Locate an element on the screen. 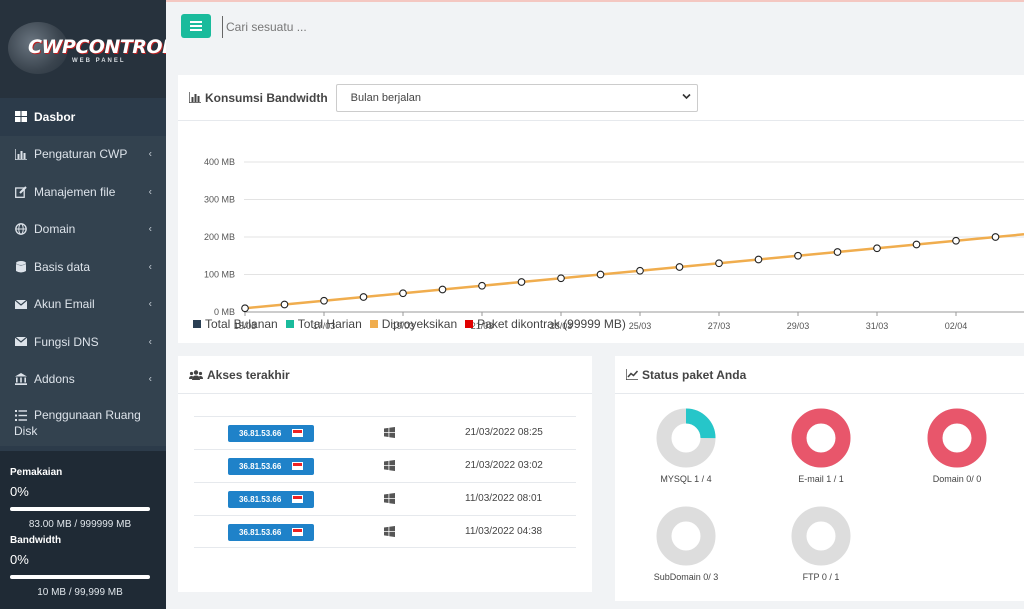  table-row: 36.81.53.66 11/03/2022 08:01 is located at coordinates (385, 498).